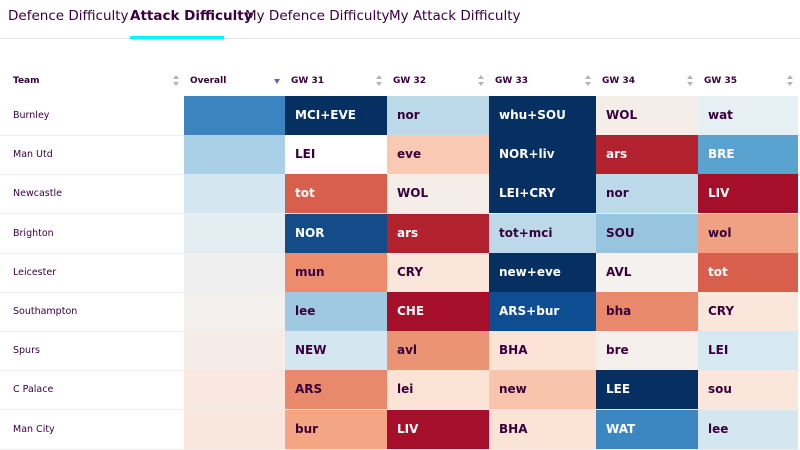  What do you see at coordinates (647, 311) in the screenshot?
I see `fixture-cell-gw34: bha` at bounding box center [647, 311].